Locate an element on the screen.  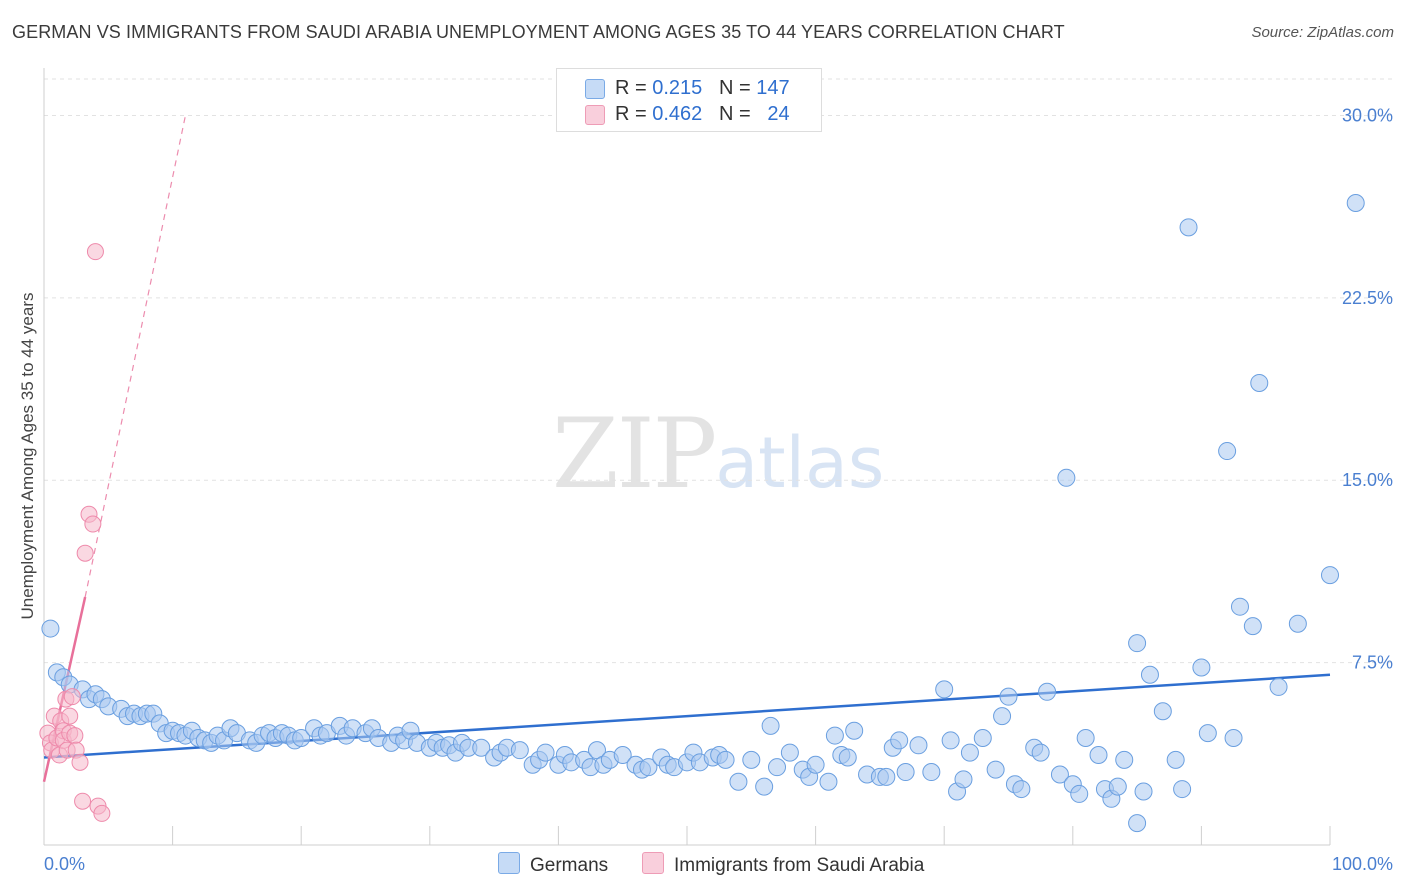
bottom-legend-germans: Germans is located at coordinates (553, 864).